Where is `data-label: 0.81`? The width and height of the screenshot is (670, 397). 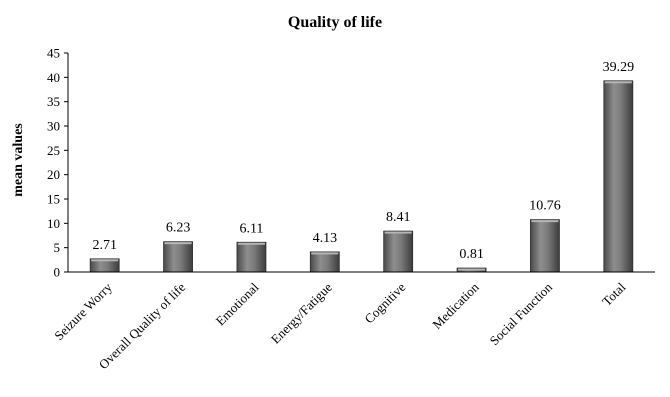 data-label: 0.81 is located at coordinates (471, 254).